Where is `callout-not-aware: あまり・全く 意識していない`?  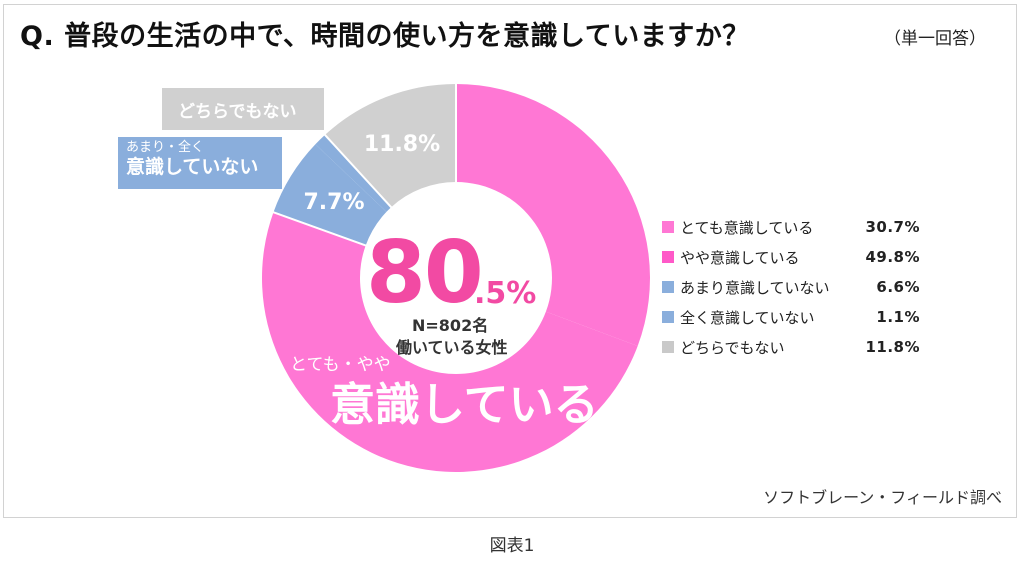 callout-not-aware: あまり・全く 意識していない is located at coordinates (200, 163).